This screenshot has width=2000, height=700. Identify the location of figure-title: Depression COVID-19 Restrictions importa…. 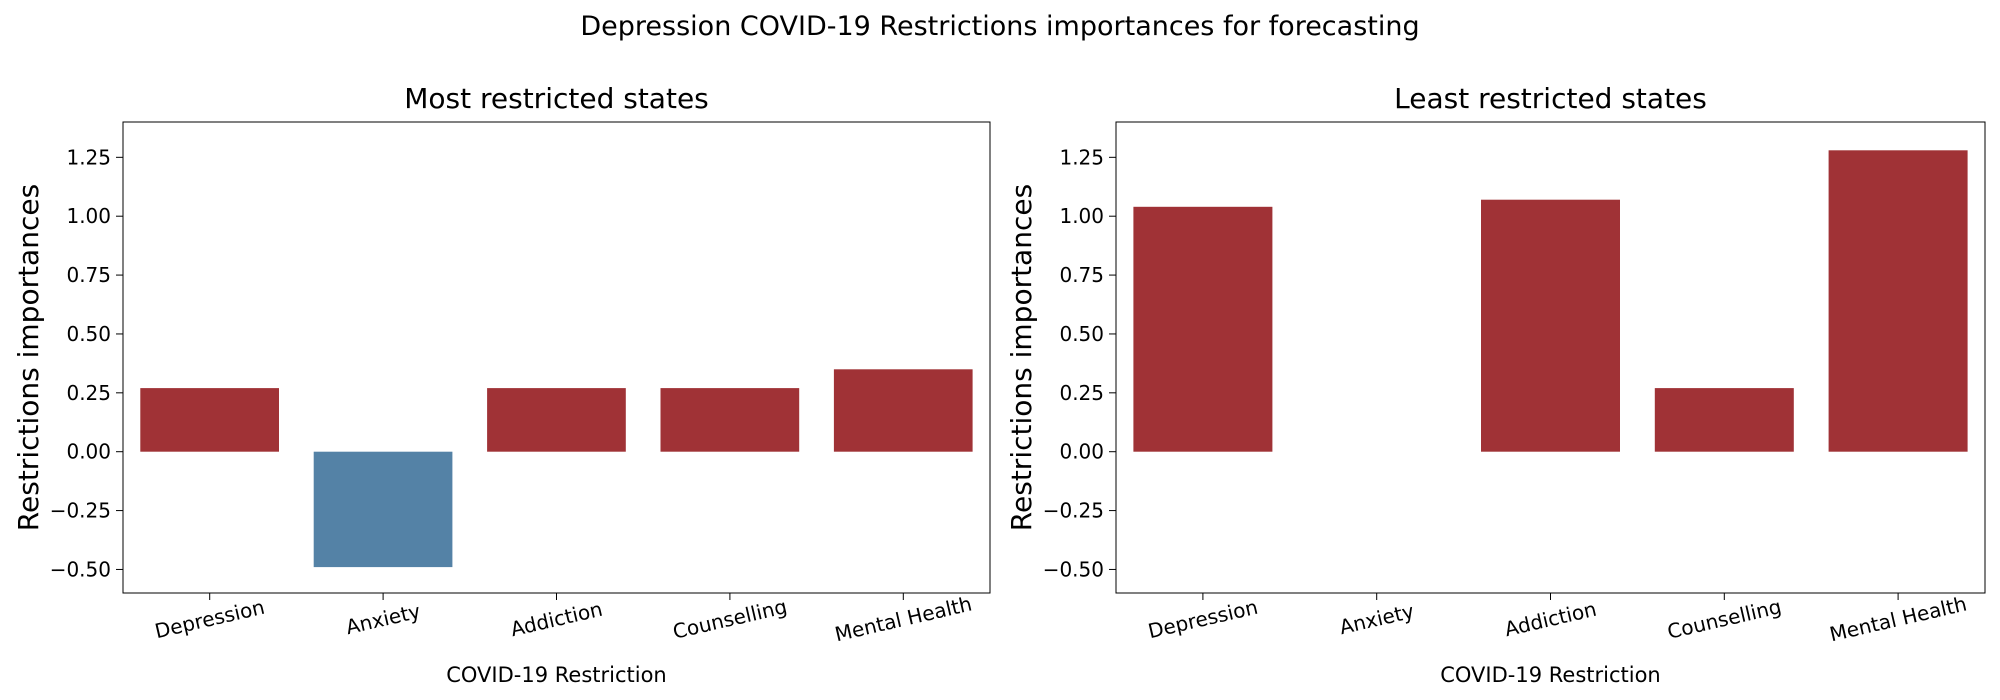
(999, 26).